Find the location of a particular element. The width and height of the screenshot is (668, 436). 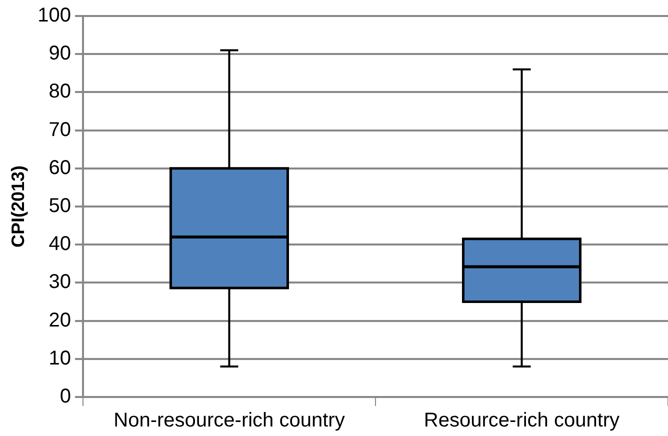

y-tick-label: 70 is located at coordinates (59, 129).